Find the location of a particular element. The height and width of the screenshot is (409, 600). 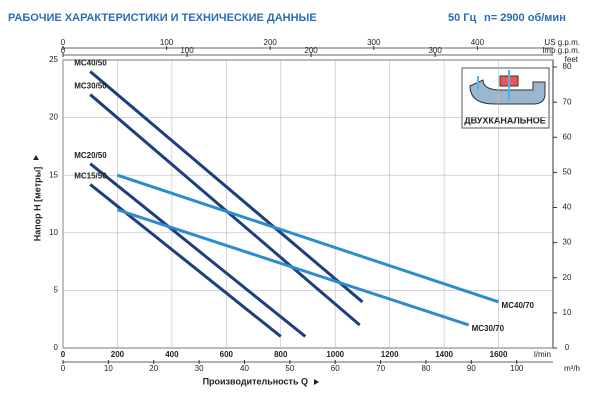

inset-pump is located at coordinates (507, 92).